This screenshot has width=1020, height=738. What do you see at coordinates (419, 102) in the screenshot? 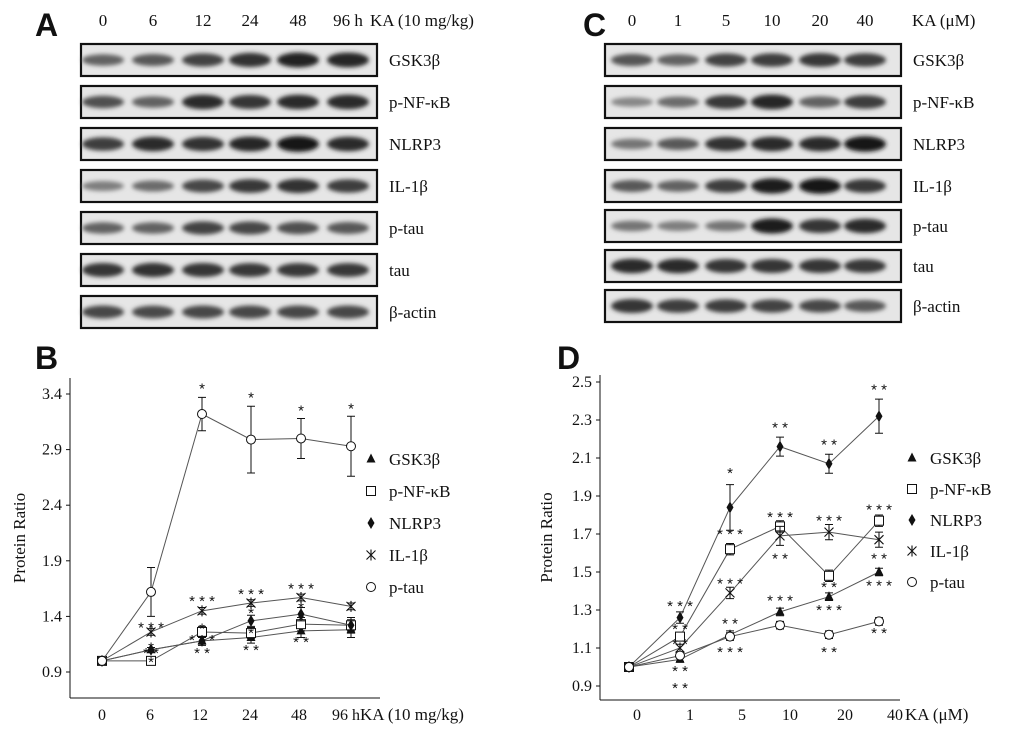
I see `protein-label: p-NF-κB` at bounding box center [419, 102].